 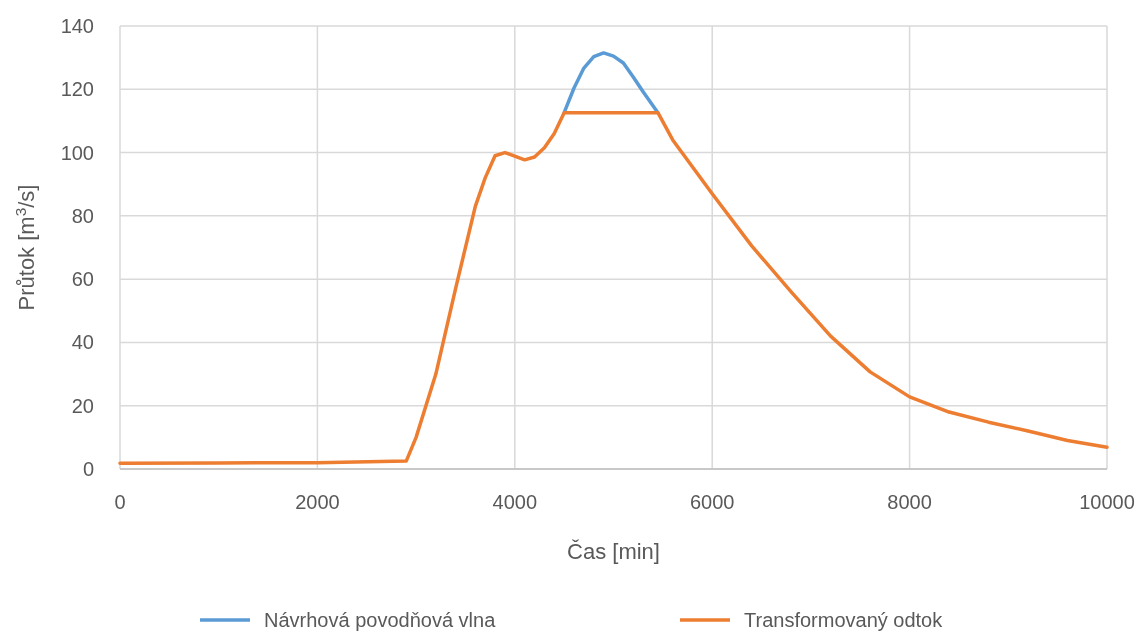 What do you see at coordinates (82, 342) in the screenshot?
I see `y-tick-label: 40` at bounding box center [82, 342].